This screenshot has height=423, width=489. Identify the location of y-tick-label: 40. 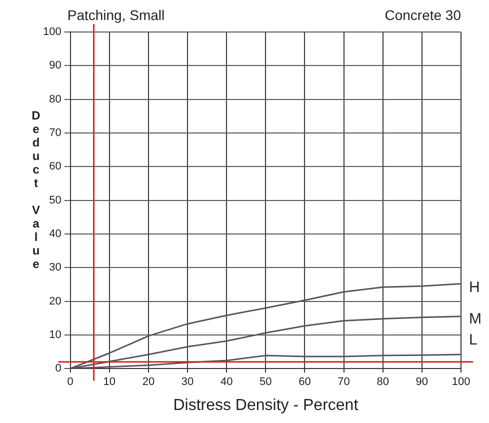
(55, 234).